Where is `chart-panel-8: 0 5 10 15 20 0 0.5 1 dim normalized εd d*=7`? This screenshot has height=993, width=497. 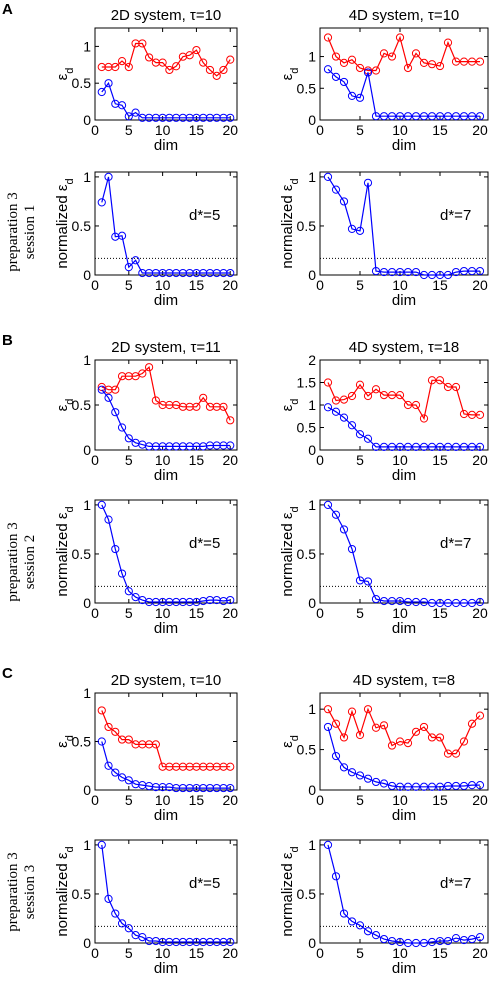 chart-panel-8: 0 5 10 15 20 0 0.5 1 dim normalized εd d*=7 is located at coordinates (384, 567).